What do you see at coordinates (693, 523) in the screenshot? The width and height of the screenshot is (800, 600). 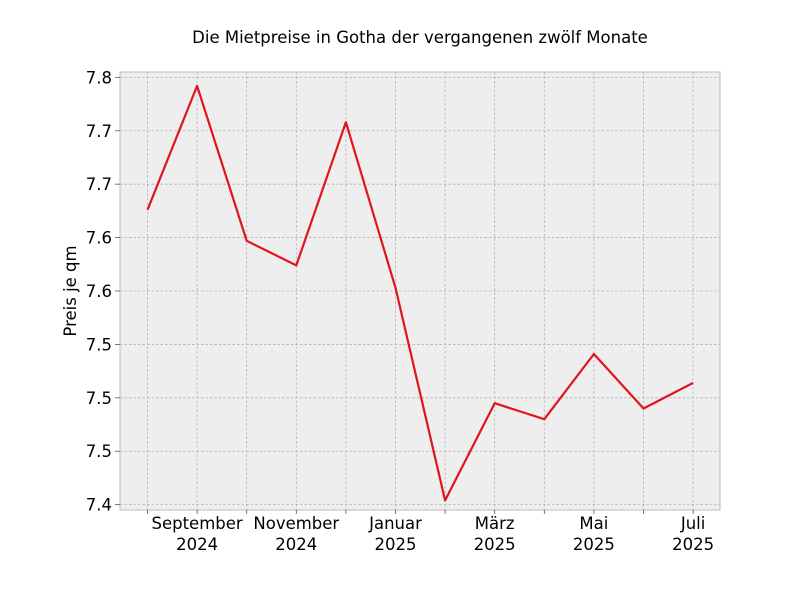 I see `x-tick-label-month: Juli` at bounding box center [693, 523].